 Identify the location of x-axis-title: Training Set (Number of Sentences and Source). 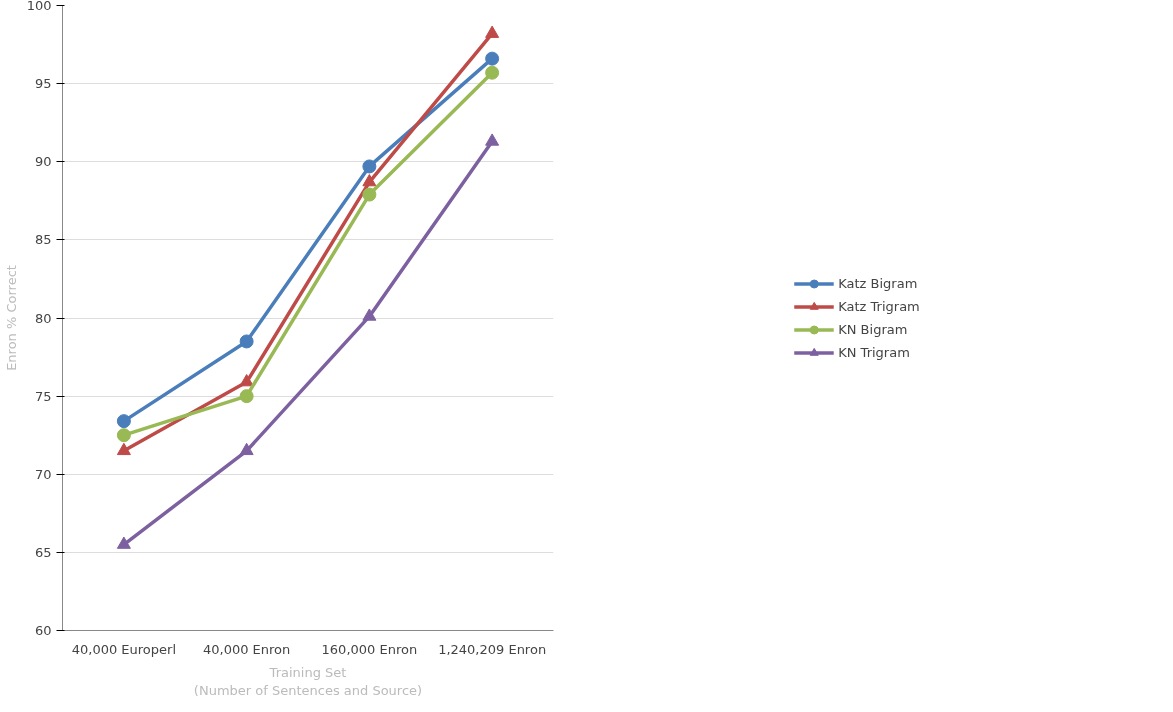
(308, 681).